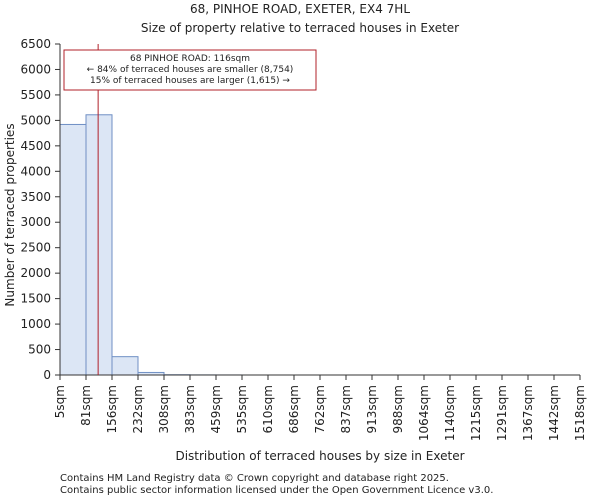 This screenshot has height=500, width=600. What do you see at coordinates (39, 350) in the screenshot?
I see `y-tick-label: 500` at bounding box center [39, 350].